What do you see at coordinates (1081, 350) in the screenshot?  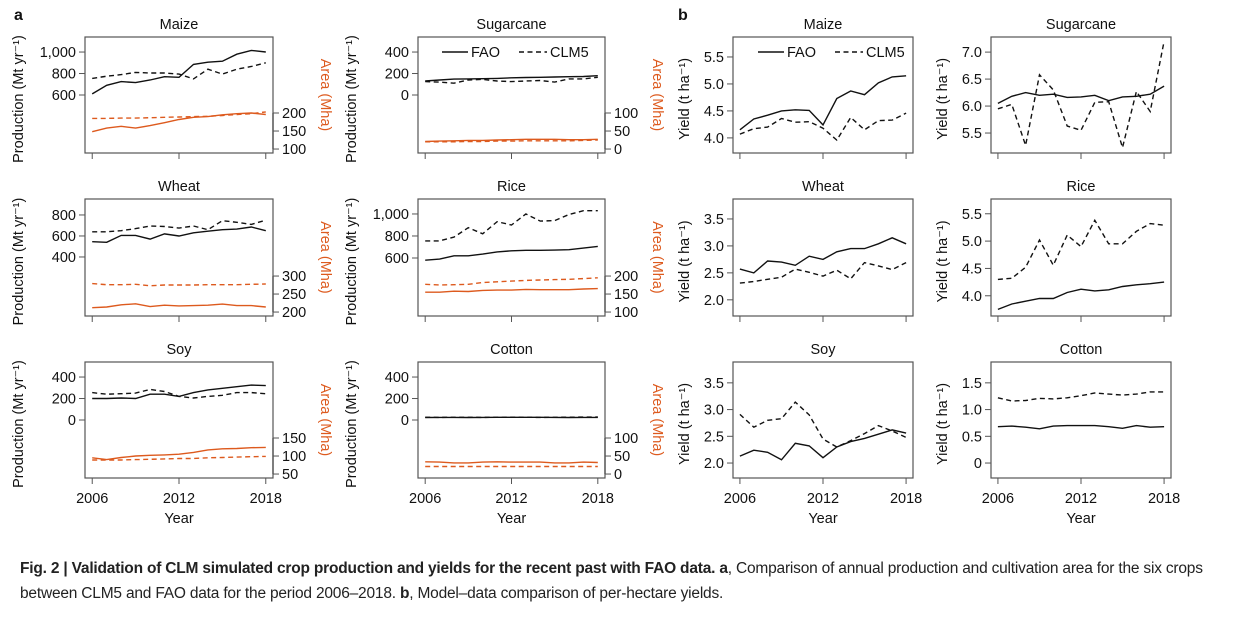 I see `panel-title: Cotton` at bounding box center [1081, 350].